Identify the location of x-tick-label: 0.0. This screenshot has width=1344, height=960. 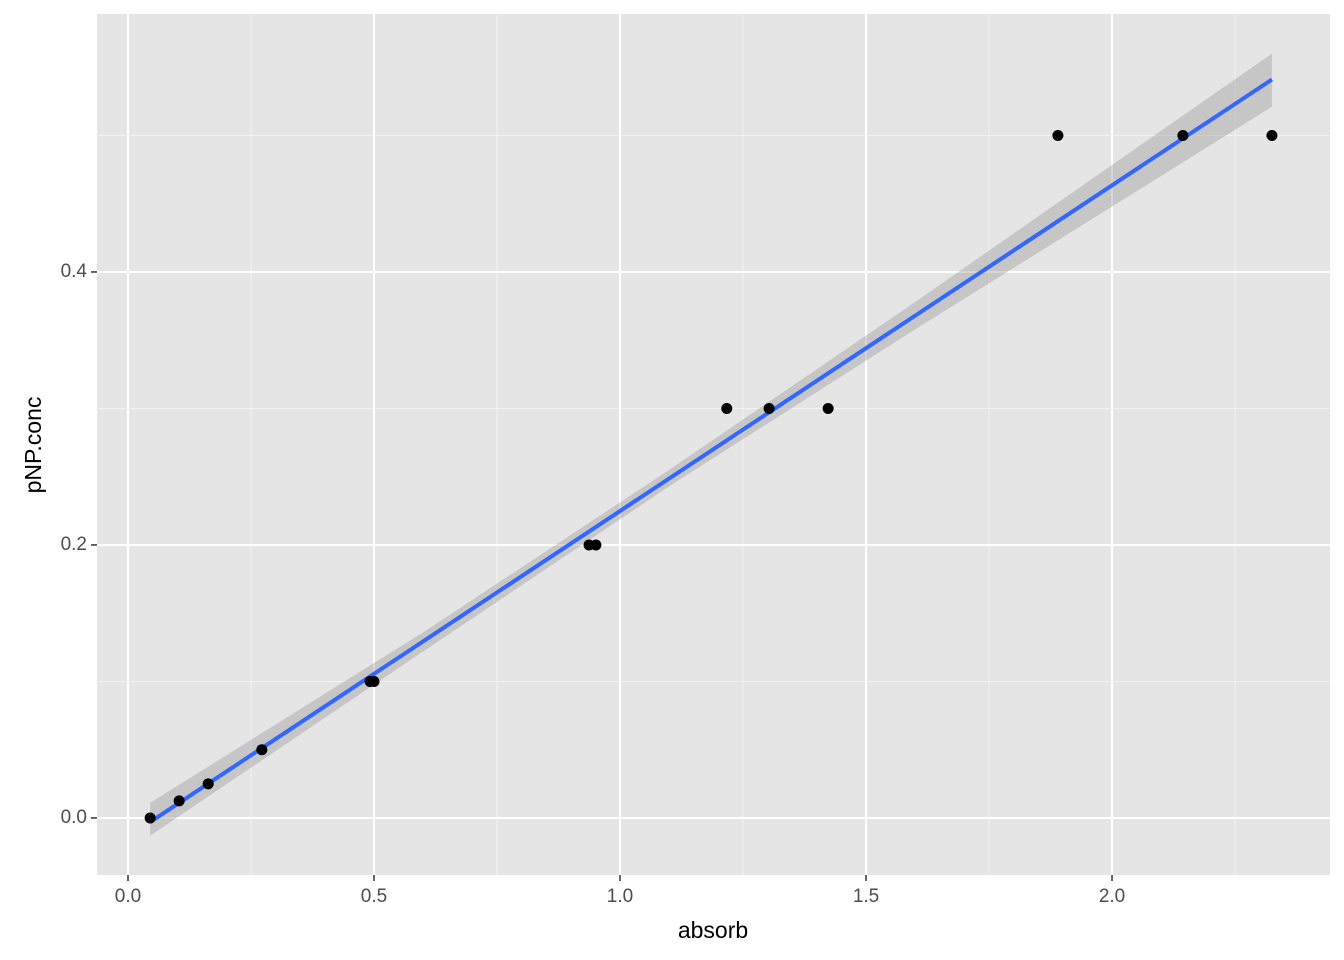
(128, 896).